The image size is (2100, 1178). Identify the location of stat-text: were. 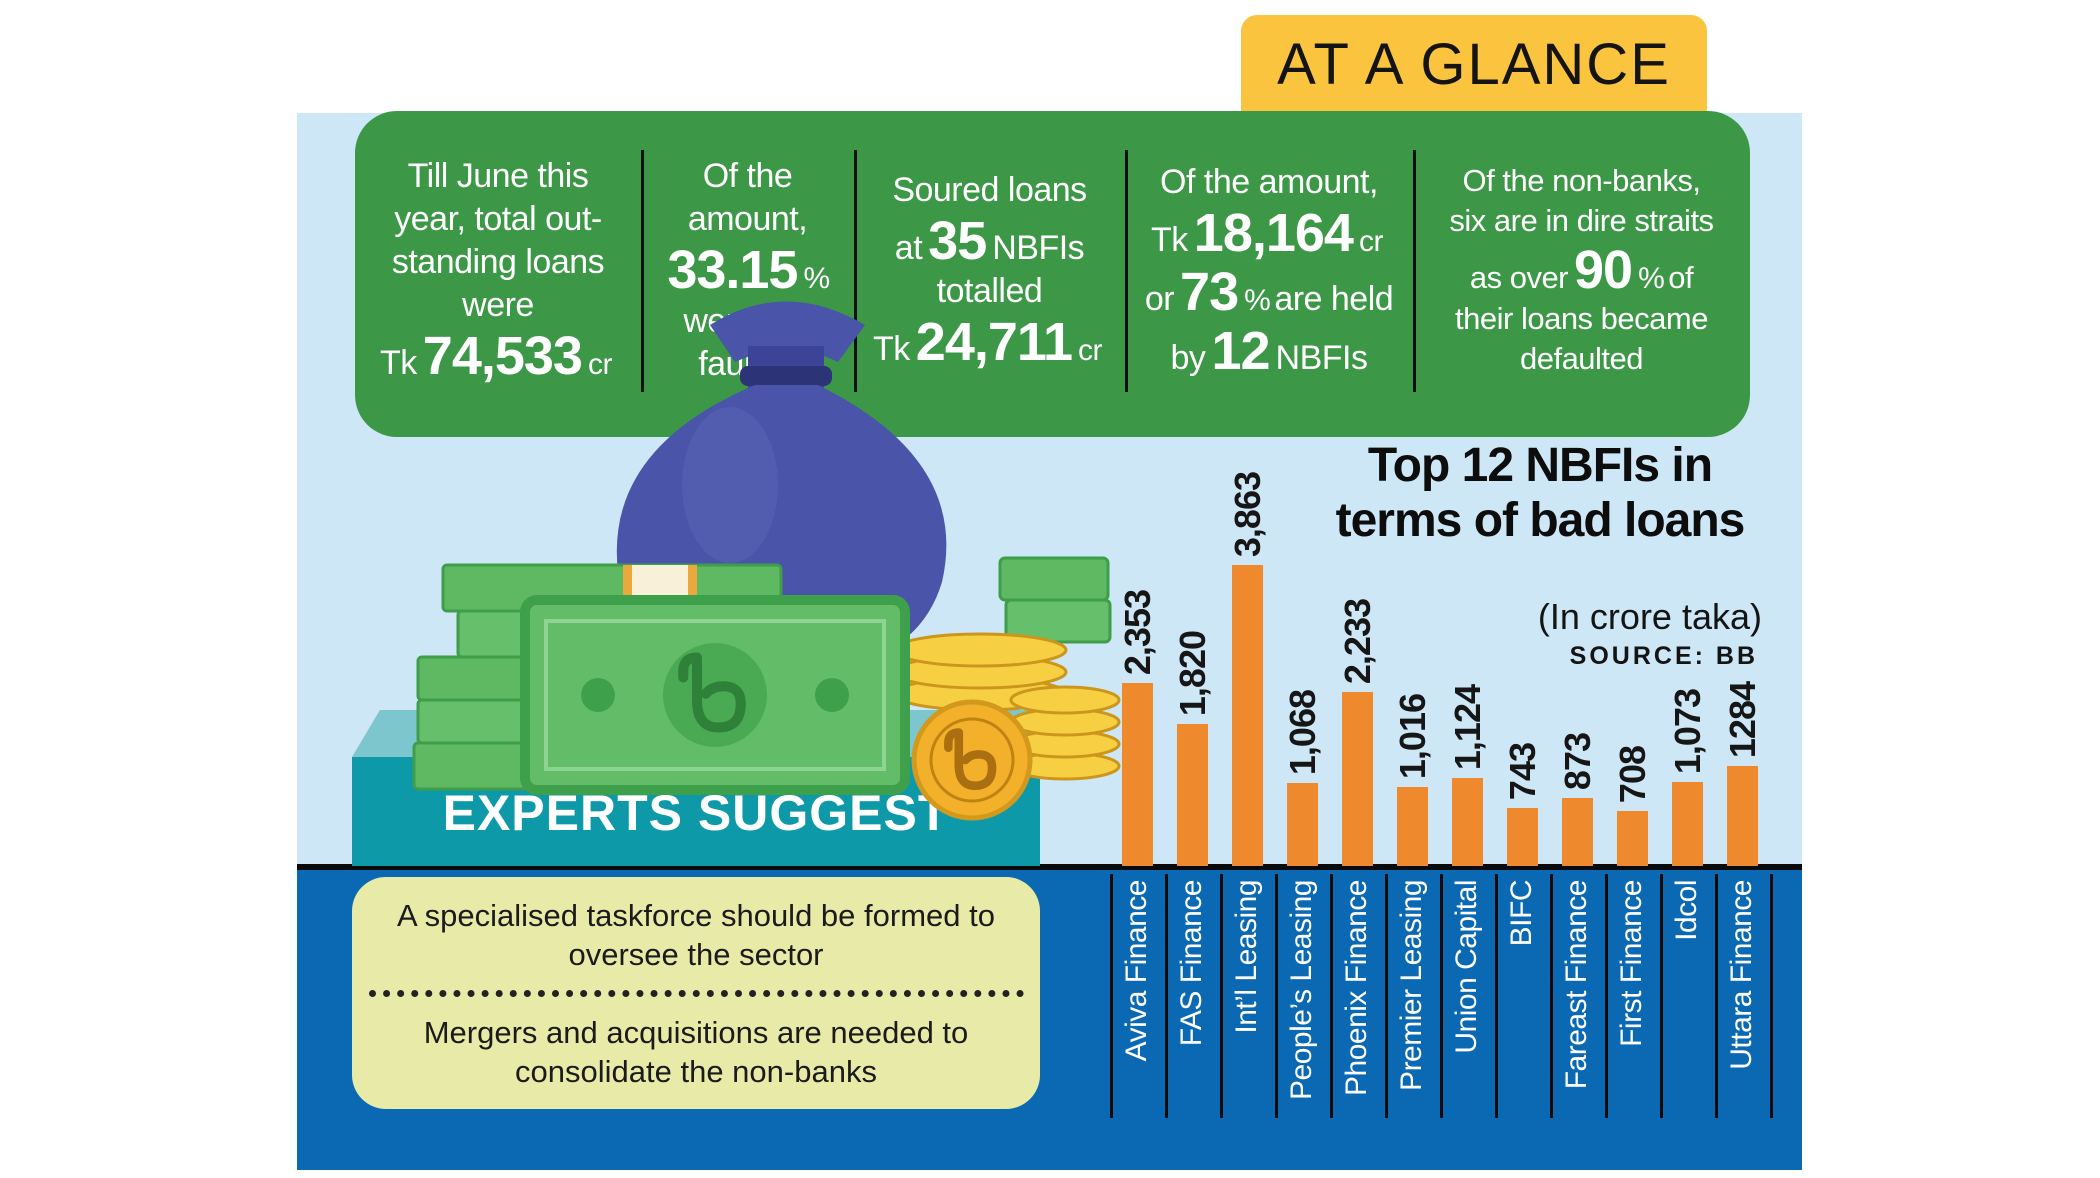
(498, 304).